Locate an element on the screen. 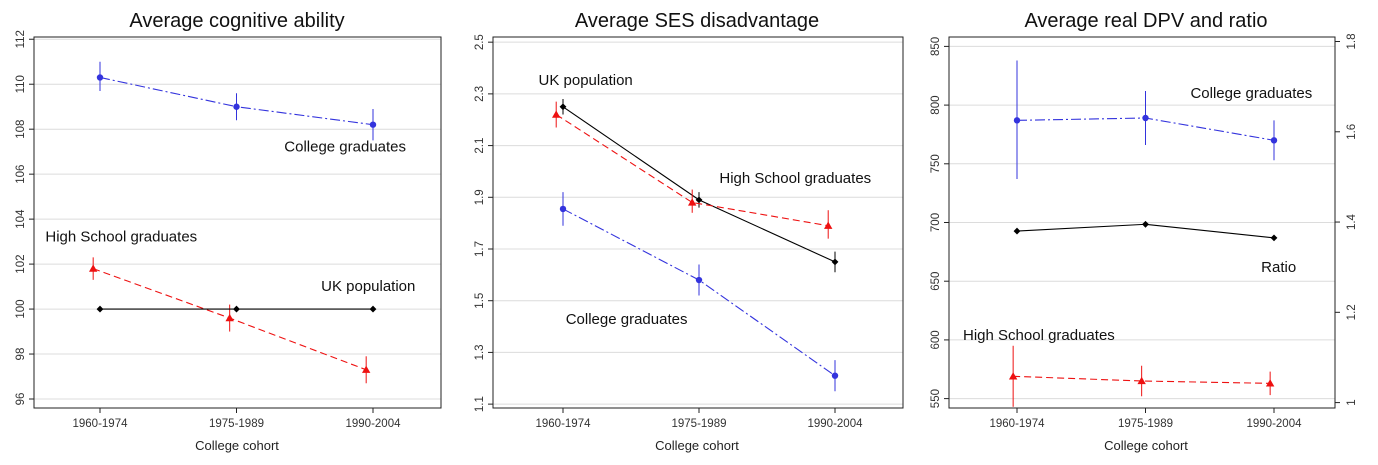 The width and height of the screenshot is (1378, 465). annotation-uk-population: UK population is located at coordinates (368, 286).